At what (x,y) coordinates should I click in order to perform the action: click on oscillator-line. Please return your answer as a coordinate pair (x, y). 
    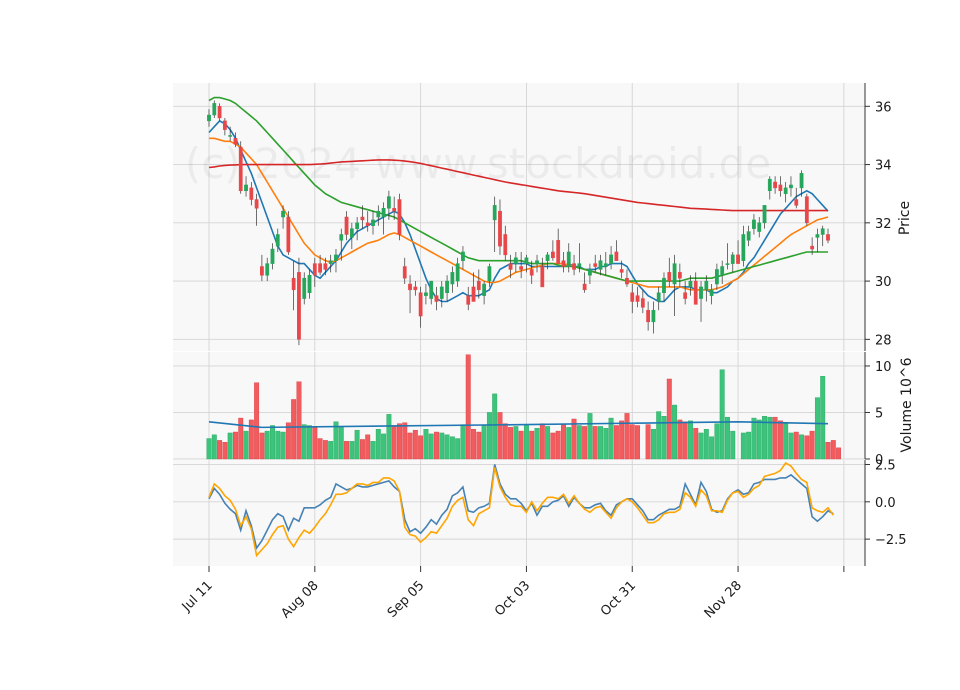
    Looking at the image, I should click on (521, 509).